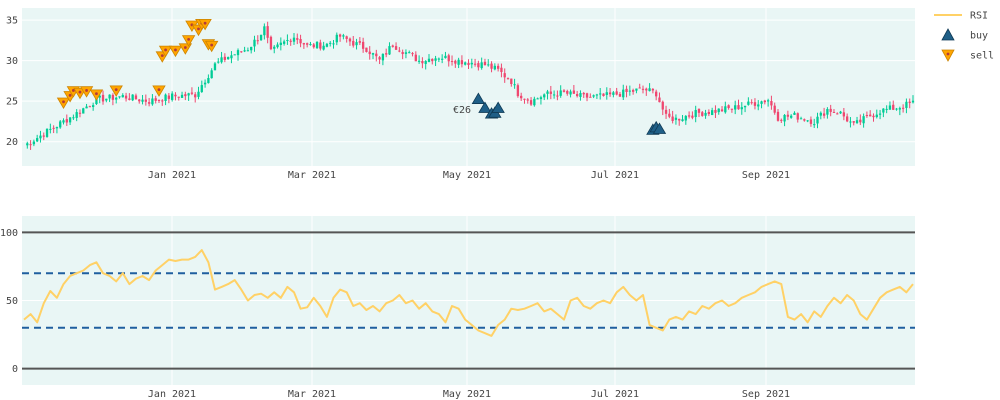  What do you see at coordinates (961, 16) in the screenshot?
I see `legend-item-rsi: RSI` at bounding box center [961, 16].